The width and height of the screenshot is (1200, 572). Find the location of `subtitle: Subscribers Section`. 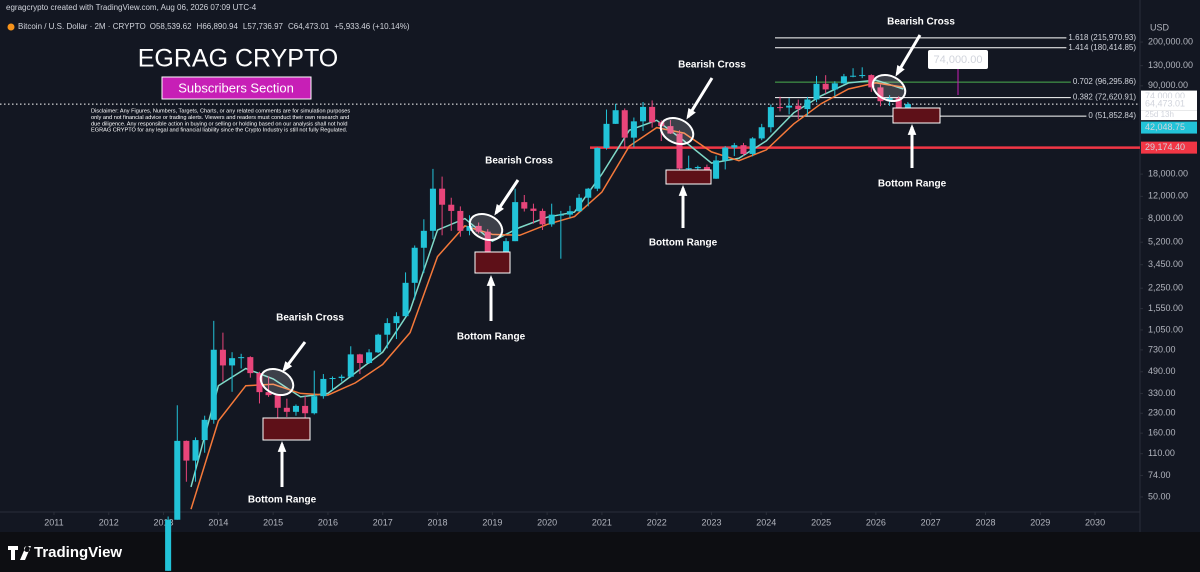

subtitle: Subscribers Section is located at coordinates (236, 87).